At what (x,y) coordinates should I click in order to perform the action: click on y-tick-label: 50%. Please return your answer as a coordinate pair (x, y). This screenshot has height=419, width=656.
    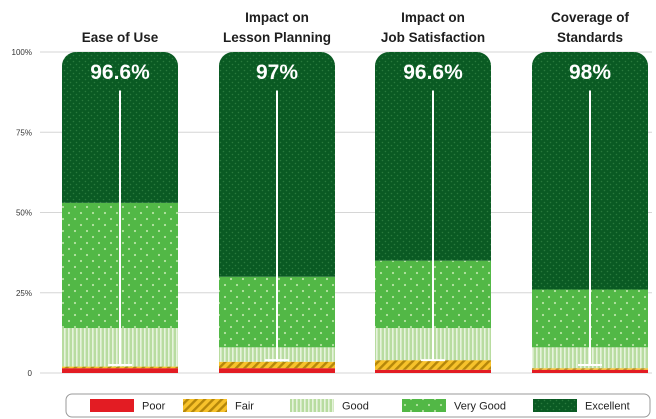
    Looking at the image, I should click on (24, 213).